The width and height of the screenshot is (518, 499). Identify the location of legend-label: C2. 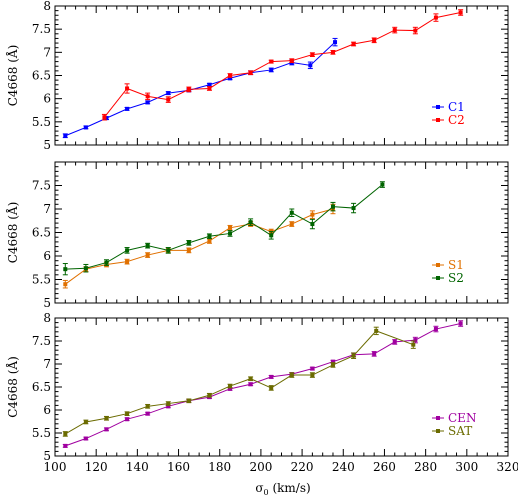
(456, 120).